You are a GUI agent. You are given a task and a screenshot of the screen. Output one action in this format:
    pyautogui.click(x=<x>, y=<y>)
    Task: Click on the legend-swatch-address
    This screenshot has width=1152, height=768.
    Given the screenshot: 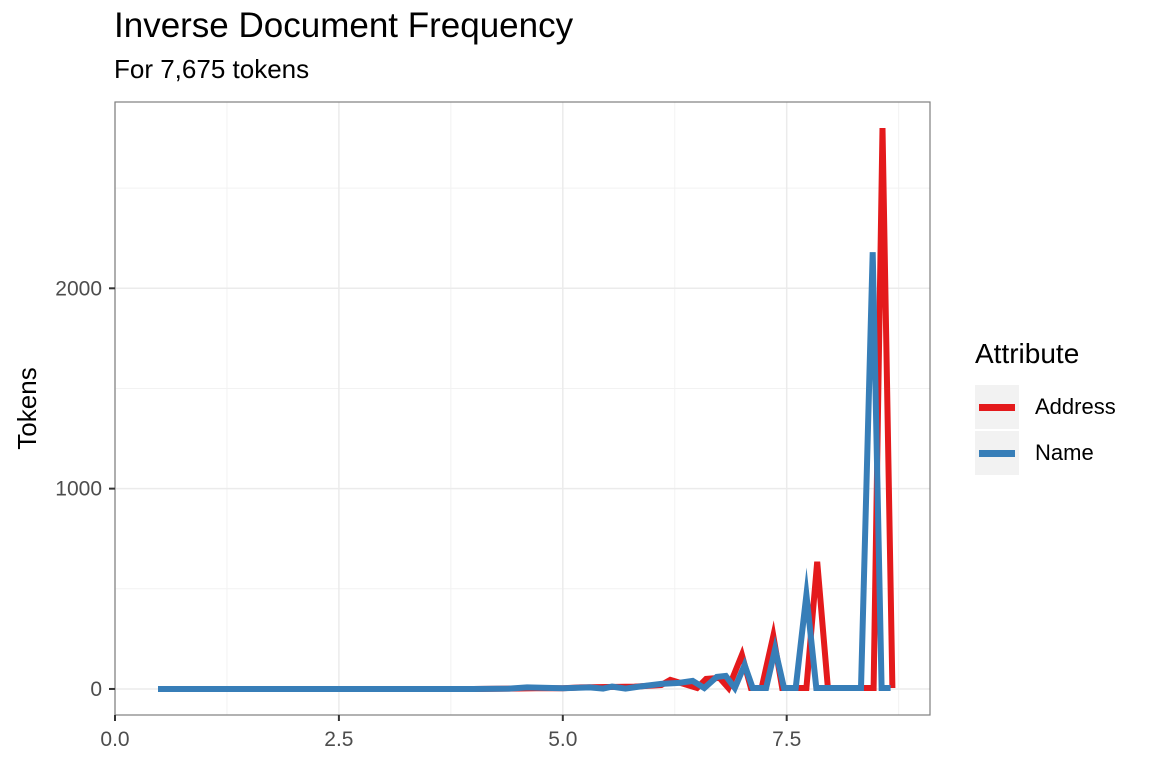 What is the action you would take?
    pyautogui.click(x=997, y=407)
    